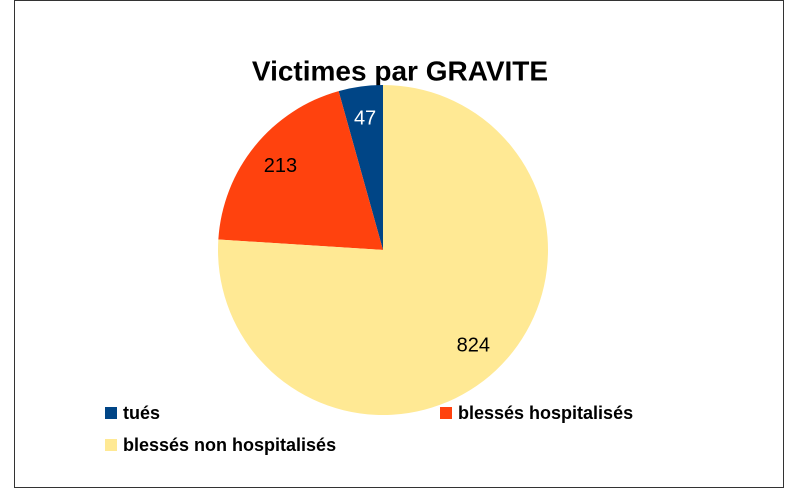 This screenshot has height=489, width=785. What do you see at coordinates (545, 413) in the screenshot?
I see `legend-label: blessés hospitalisés` at bounding box center [545, 413].